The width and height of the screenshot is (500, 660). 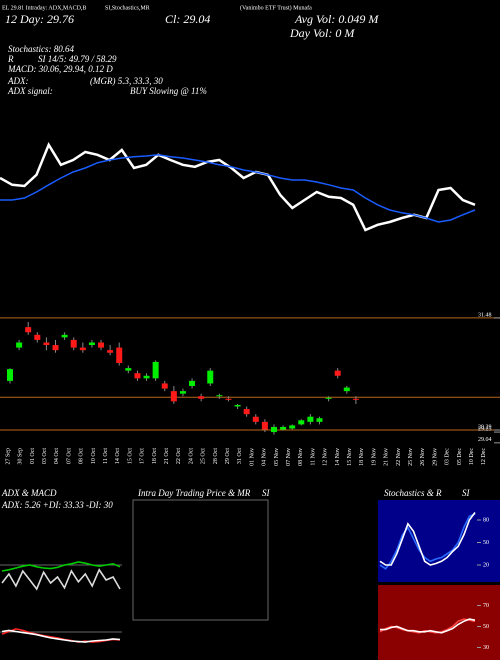 I want to click on x-tick-label: 21 Nov, so click(x=387, y=457).